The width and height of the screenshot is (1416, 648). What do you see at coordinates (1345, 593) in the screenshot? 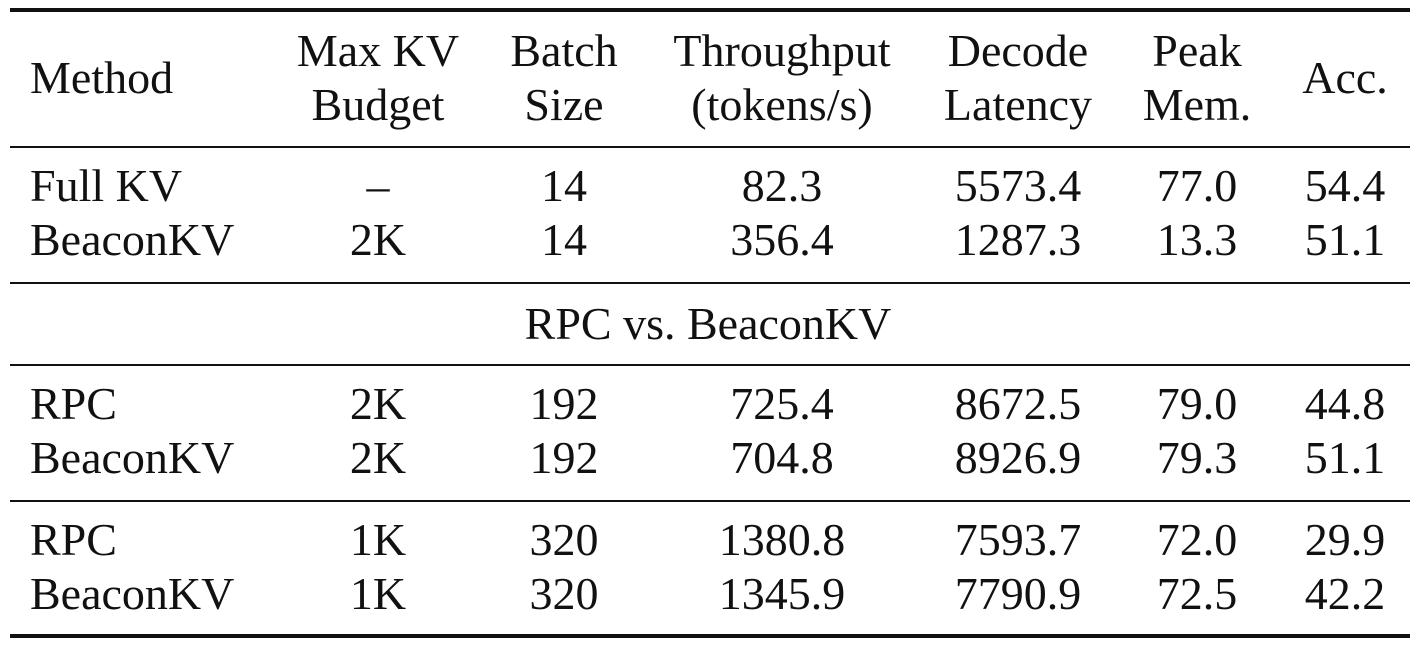
I see `cell-accuracy: 42.2` at bounding box center [1345, 593].